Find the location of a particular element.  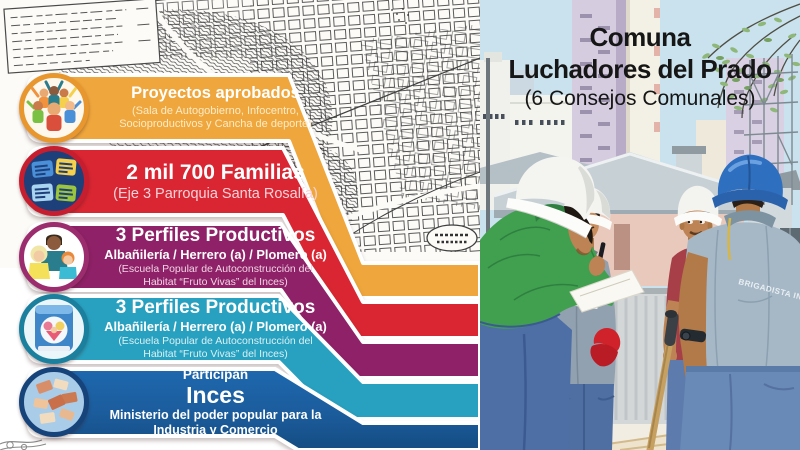

worker-blue-helmet: BRIGADISTA INCES is located at coordinates (739, 302).